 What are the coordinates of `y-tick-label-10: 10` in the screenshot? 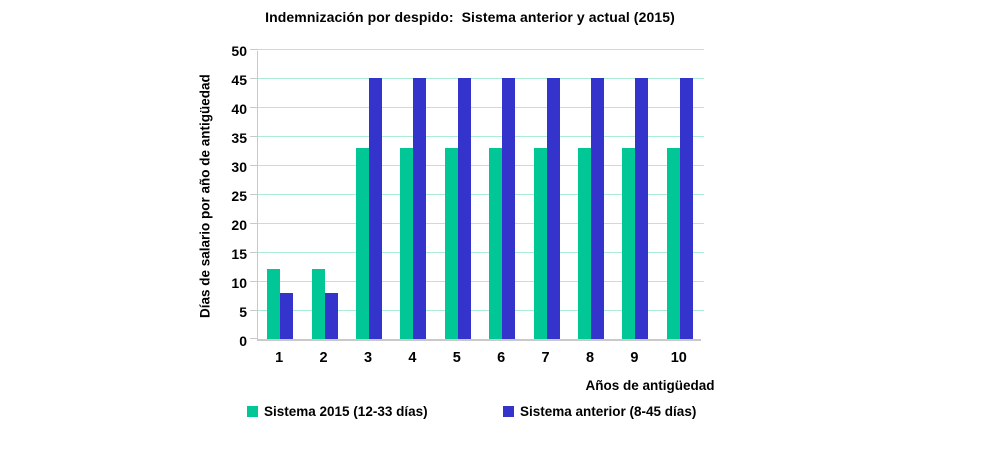 It's located at (239, 283).